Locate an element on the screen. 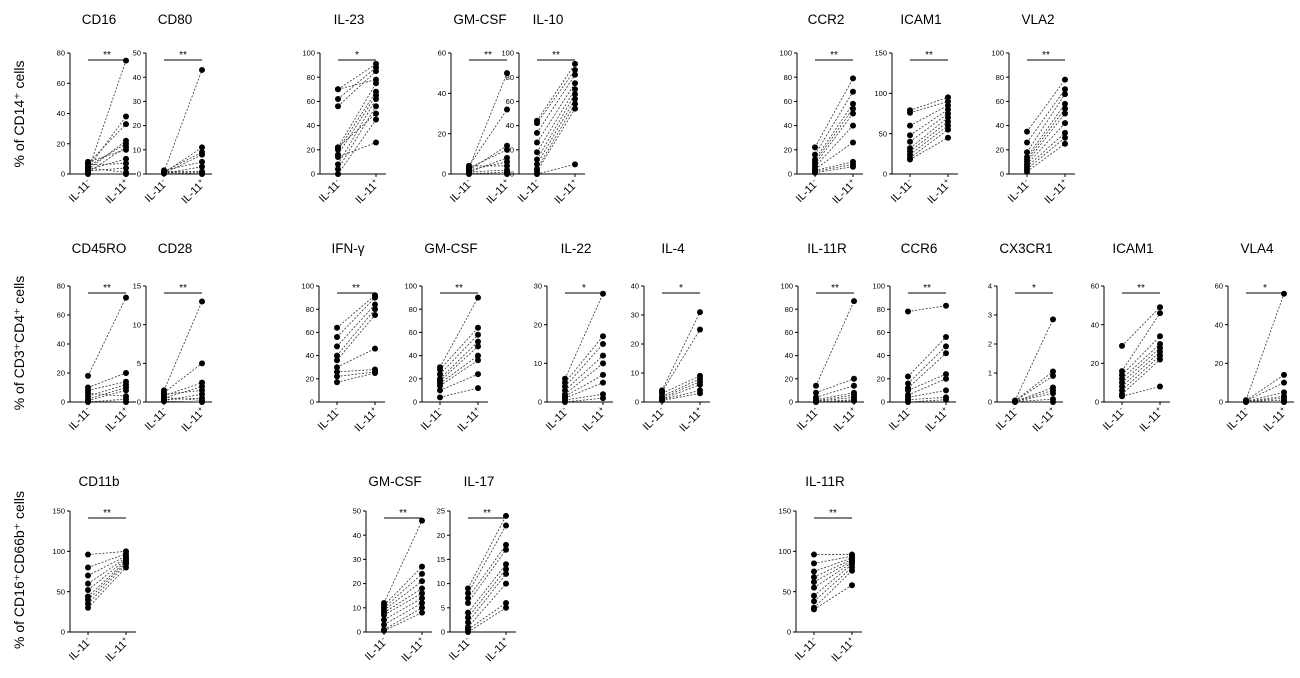 This screenshot has height=678, width=1300. y-tick-label: 150 is located at coordinates (880, 53).